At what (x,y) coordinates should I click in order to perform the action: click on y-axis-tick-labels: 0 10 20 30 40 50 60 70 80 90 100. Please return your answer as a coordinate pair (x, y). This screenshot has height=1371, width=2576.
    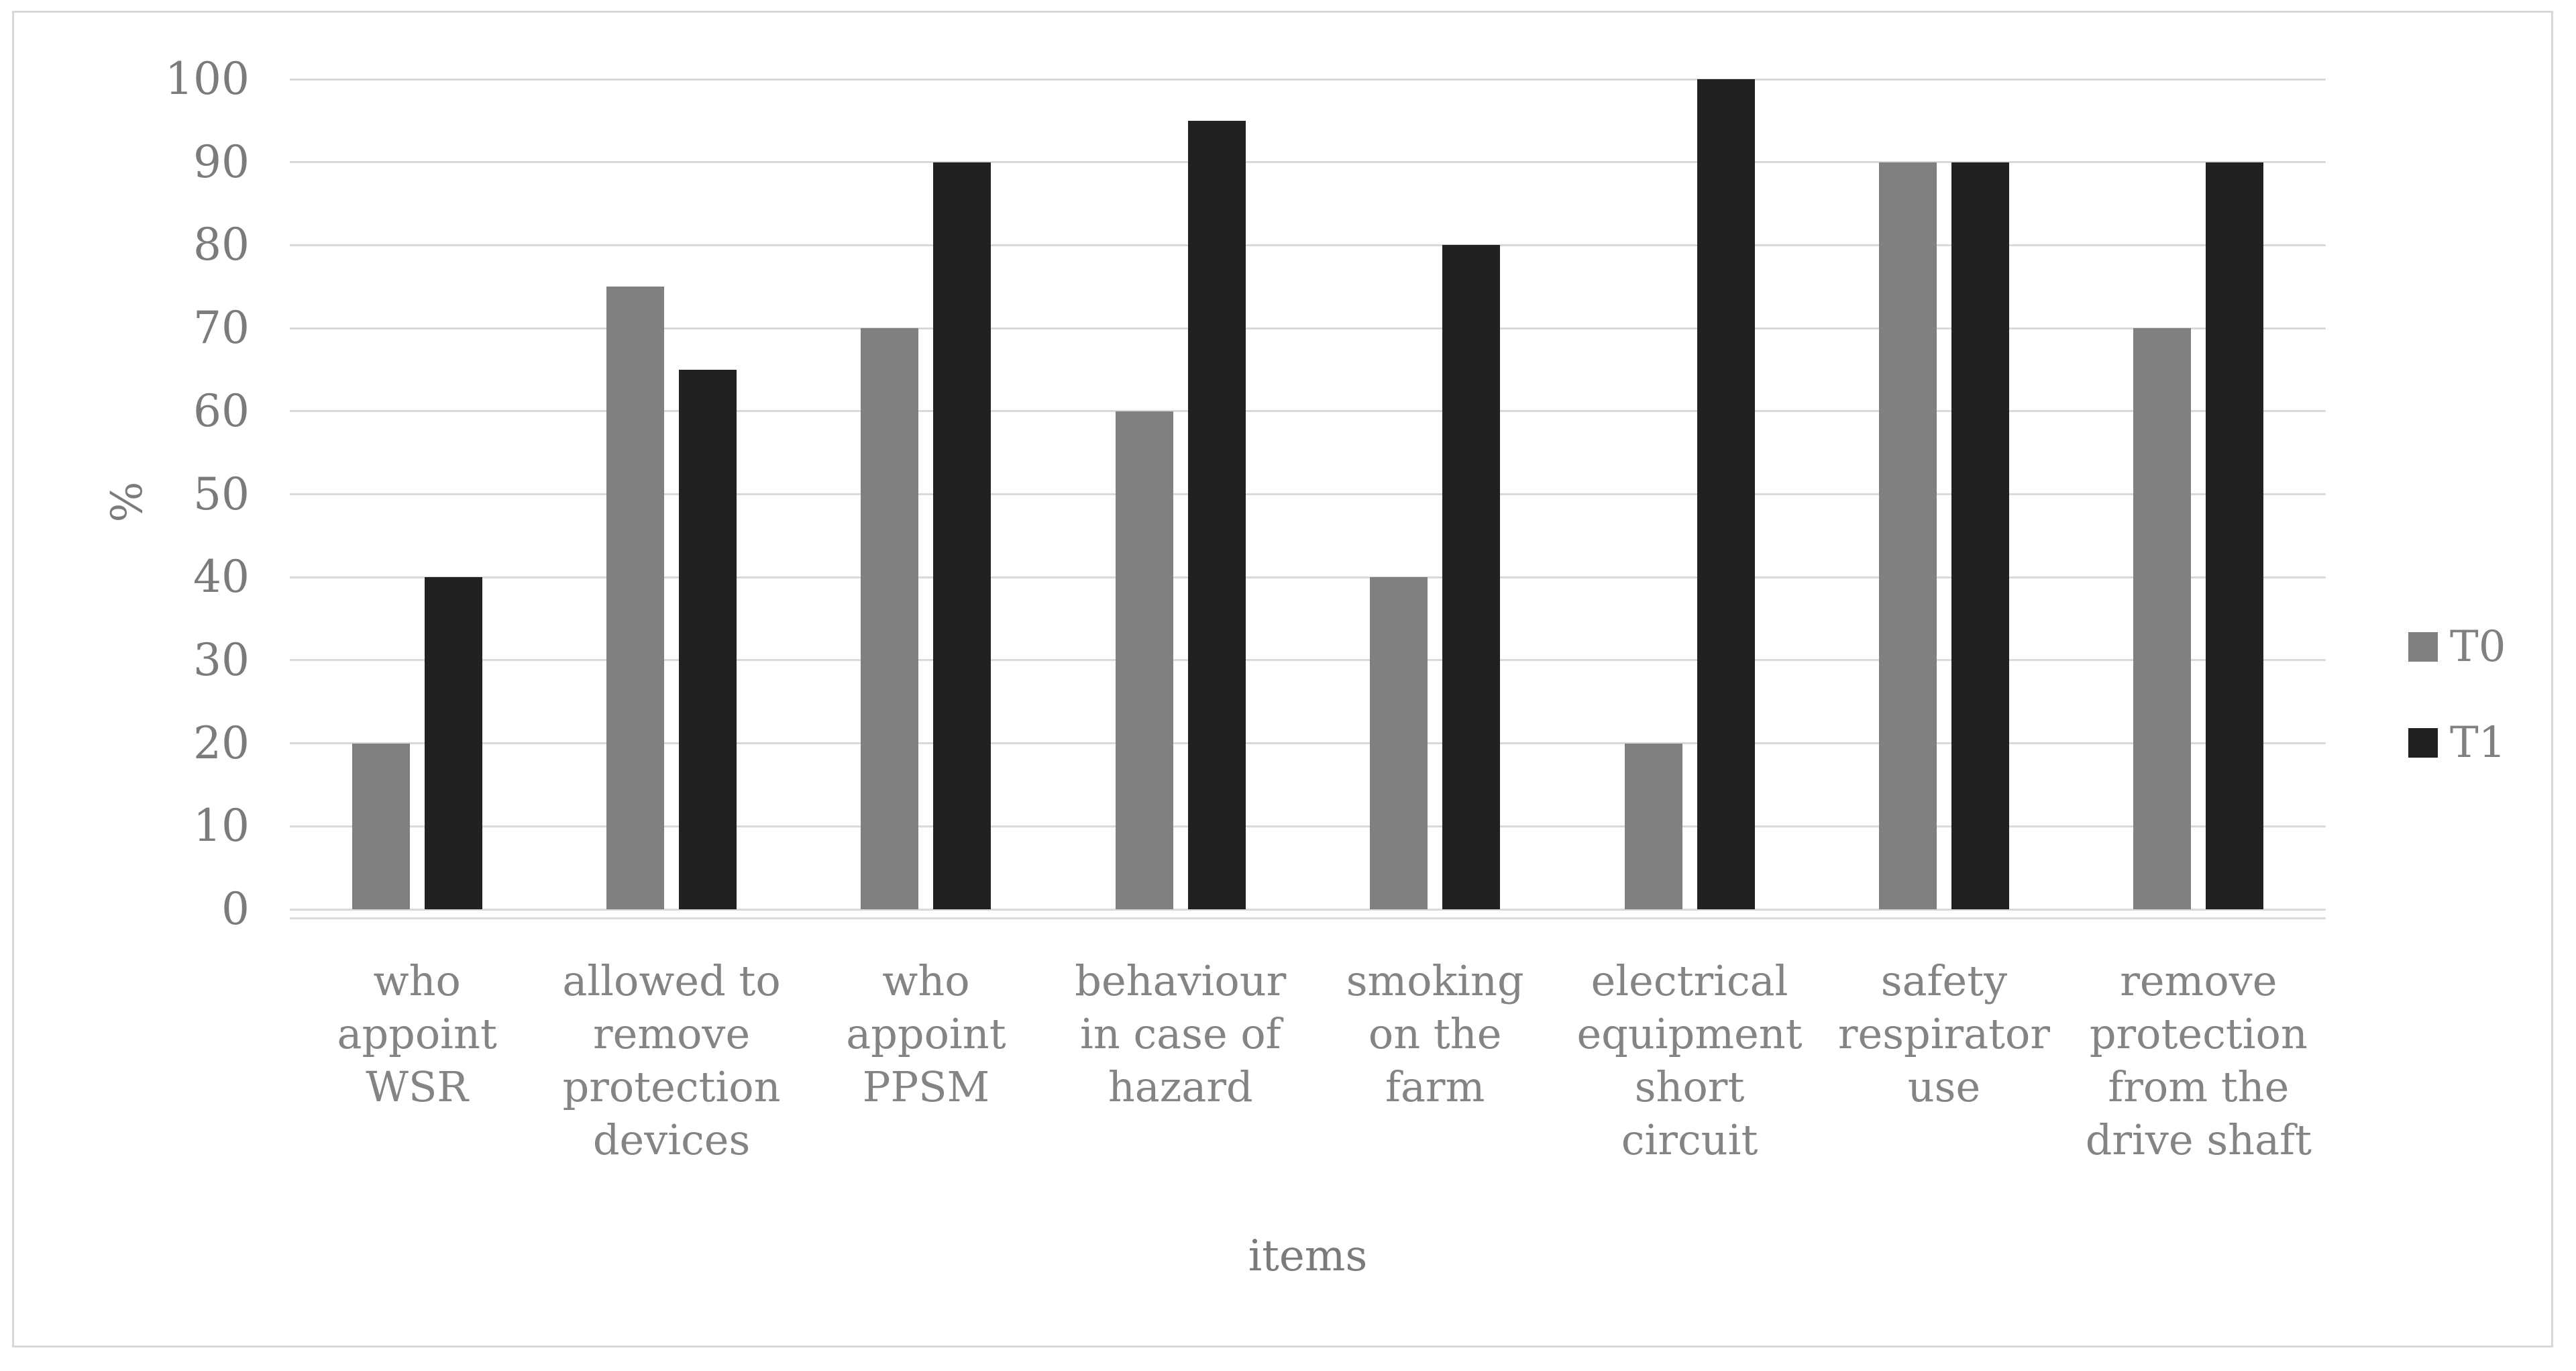
    Looking at the image, I should click on (125, 494).